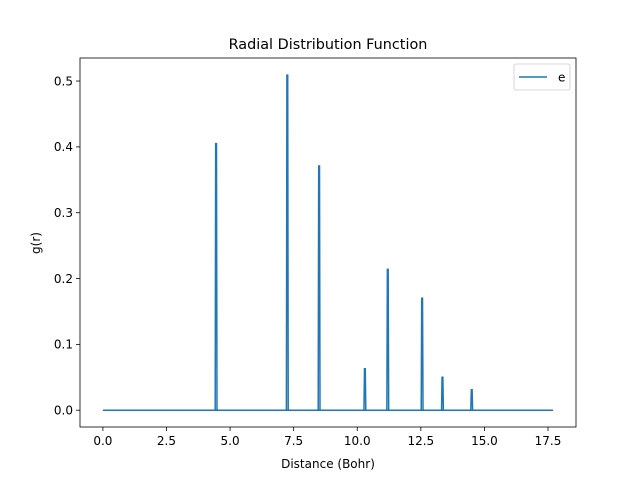 Image resolution: width=640 pixels, height=480 pixels. I want to click on x-tick-label: 7.5, so click(293, 441).